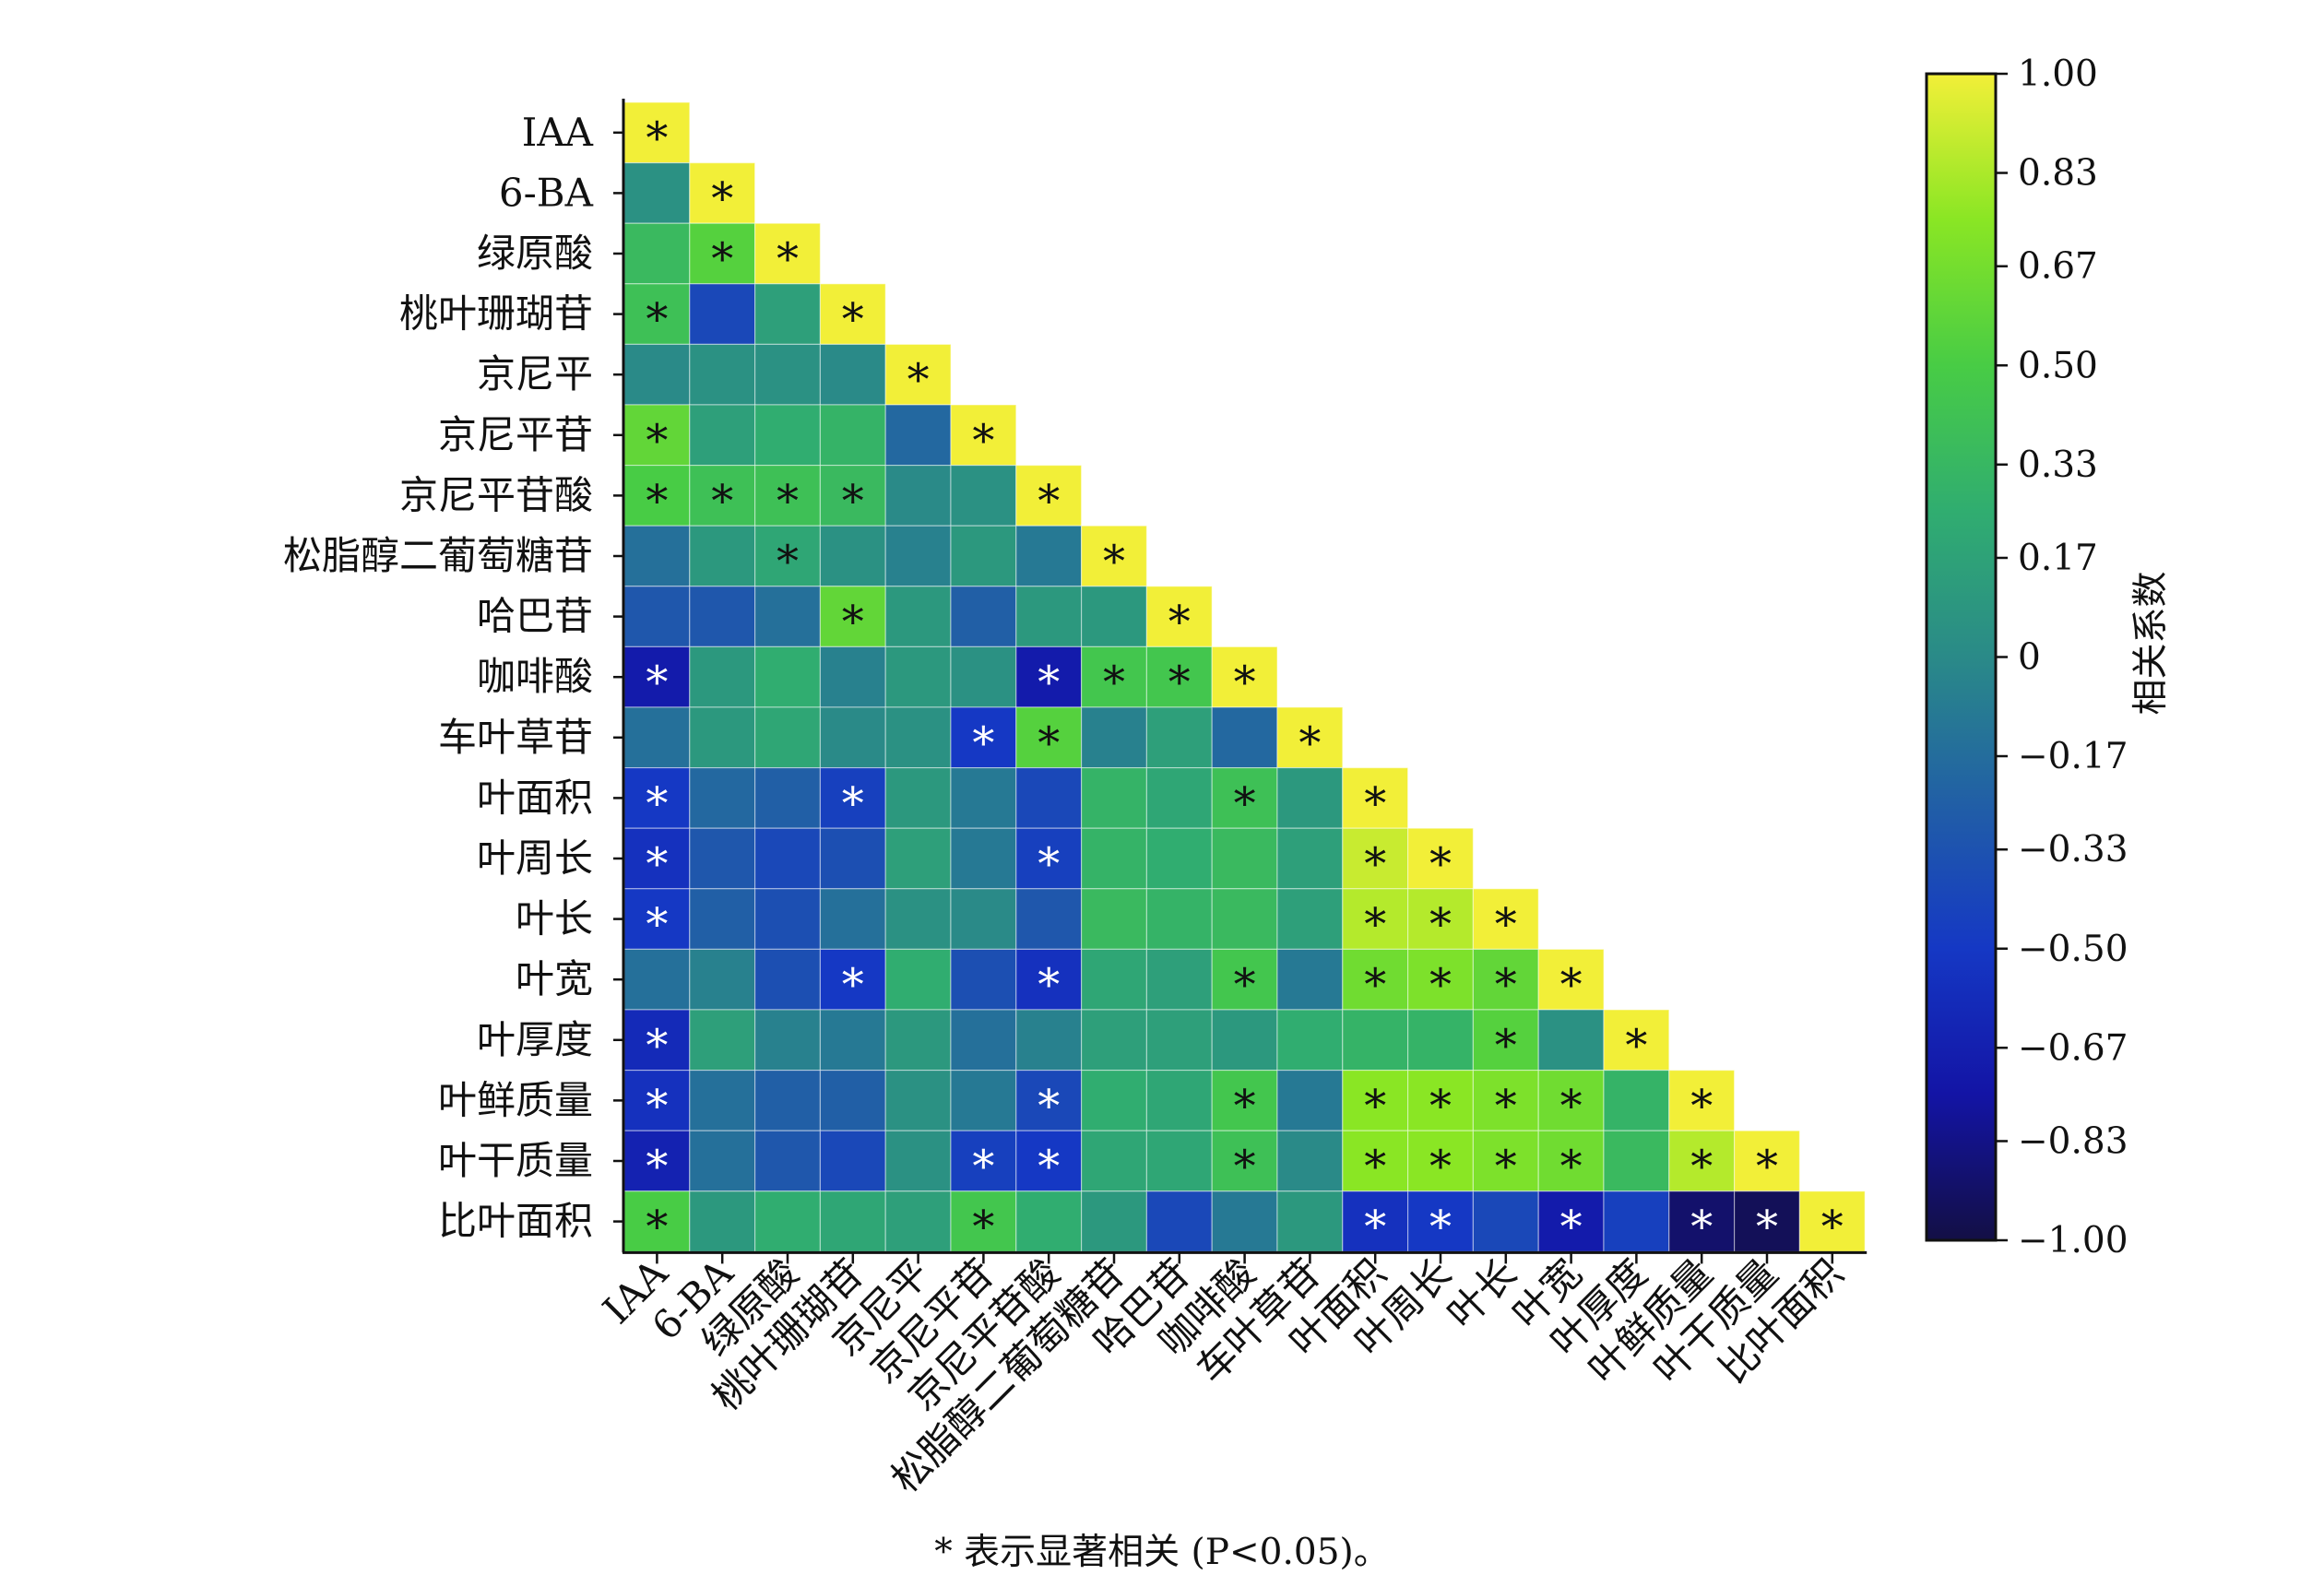 This screenshot has height=1575, width=2324. What do you see at coordinates (535, 616) in the screenshot?
I see `row-label: 哈巴苷` at bounding box center [535, 616].